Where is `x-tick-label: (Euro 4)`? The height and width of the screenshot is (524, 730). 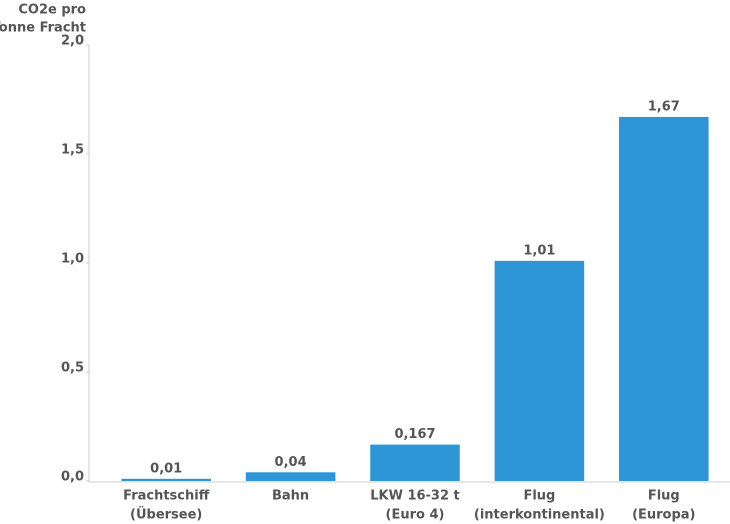 x-tick-label: (Euro 4) is located at coordinates (415, 515).